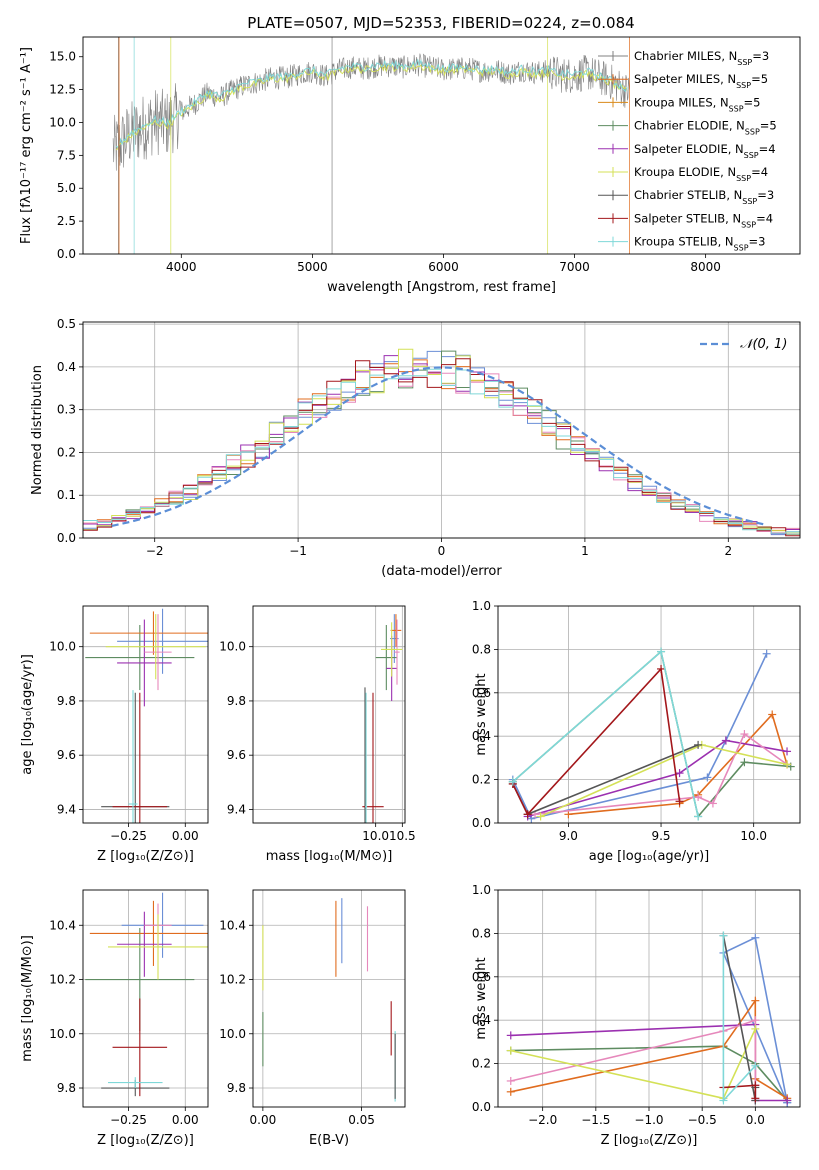  What do you see at coordinates (481, 714) in the screenshot?
I see `y-axis-label: mass weight` at bounding box center [481, 714].